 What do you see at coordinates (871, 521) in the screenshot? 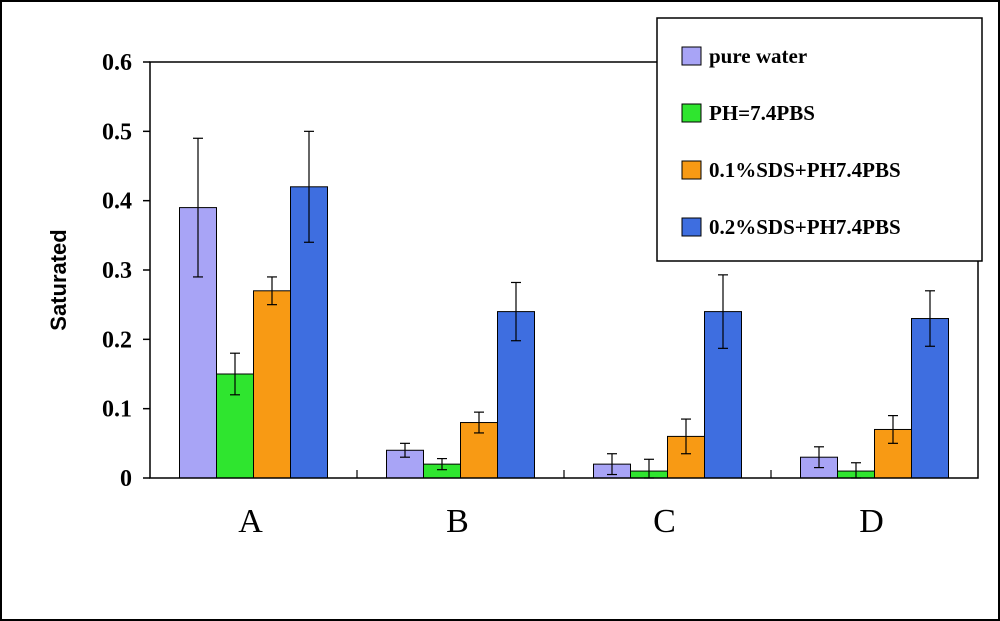
I see `x-tick-label: D` at bounding box center [871, 521].